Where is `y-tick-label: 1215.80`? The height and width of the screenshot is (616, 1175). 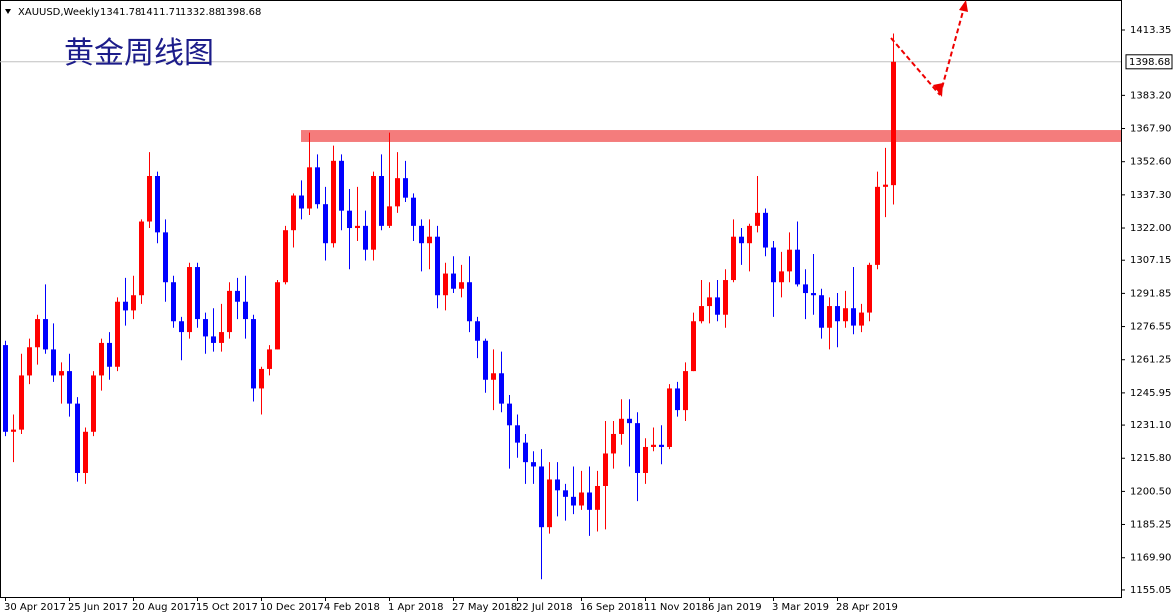 y-tick-label: 1215.80 is located at coordinates (1150, 458).